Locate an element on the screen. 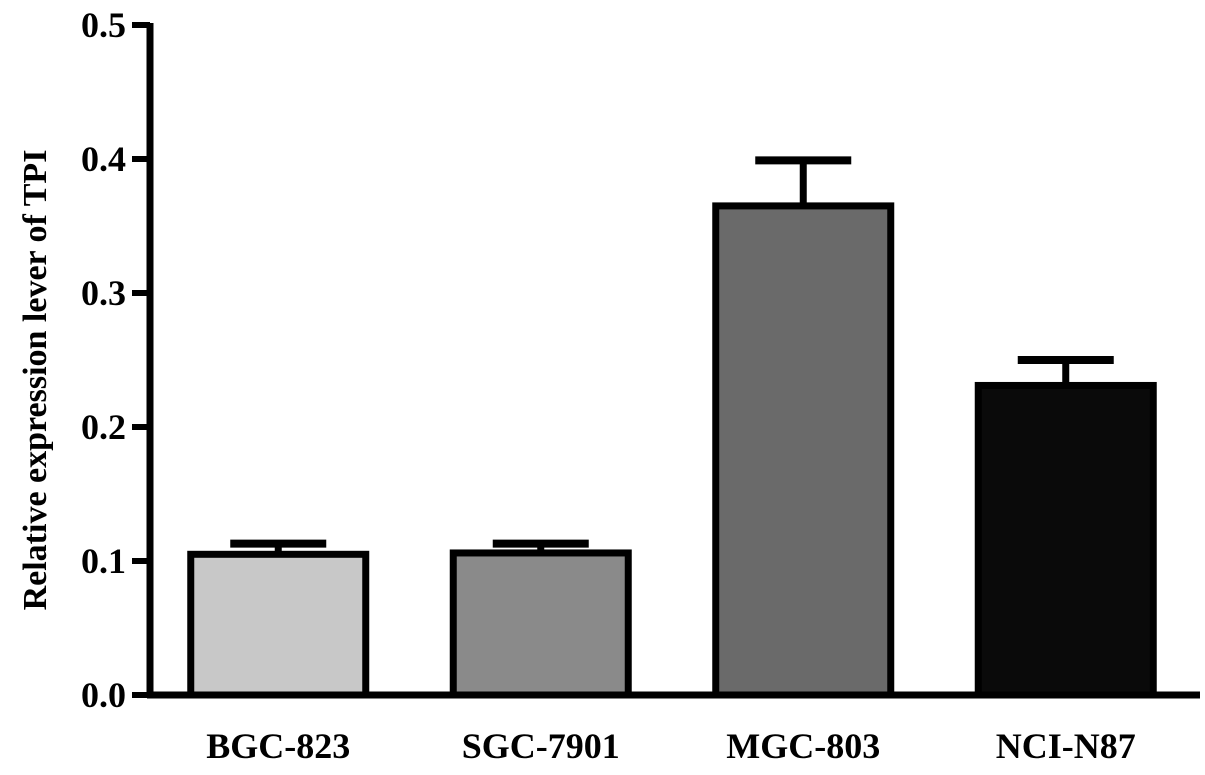 The height and width of the screenshot is (775, 1205). y-axis is located at coordinates (143, 360).